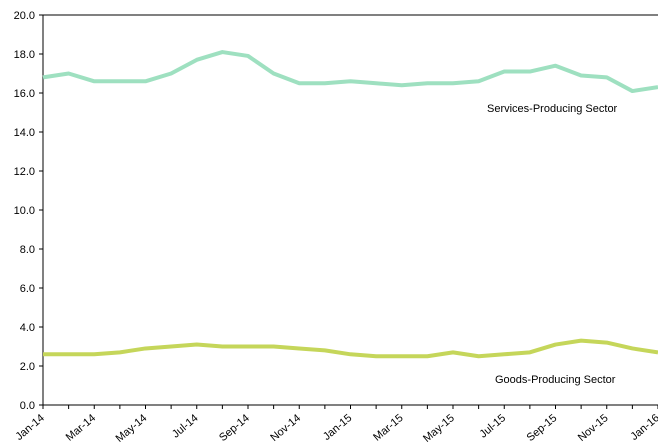 This screenshot has width=658, height=445. Describe the element at coordinates (185, 426) in the screenshot. I see `x-tick-label: Jul-14` at that location.